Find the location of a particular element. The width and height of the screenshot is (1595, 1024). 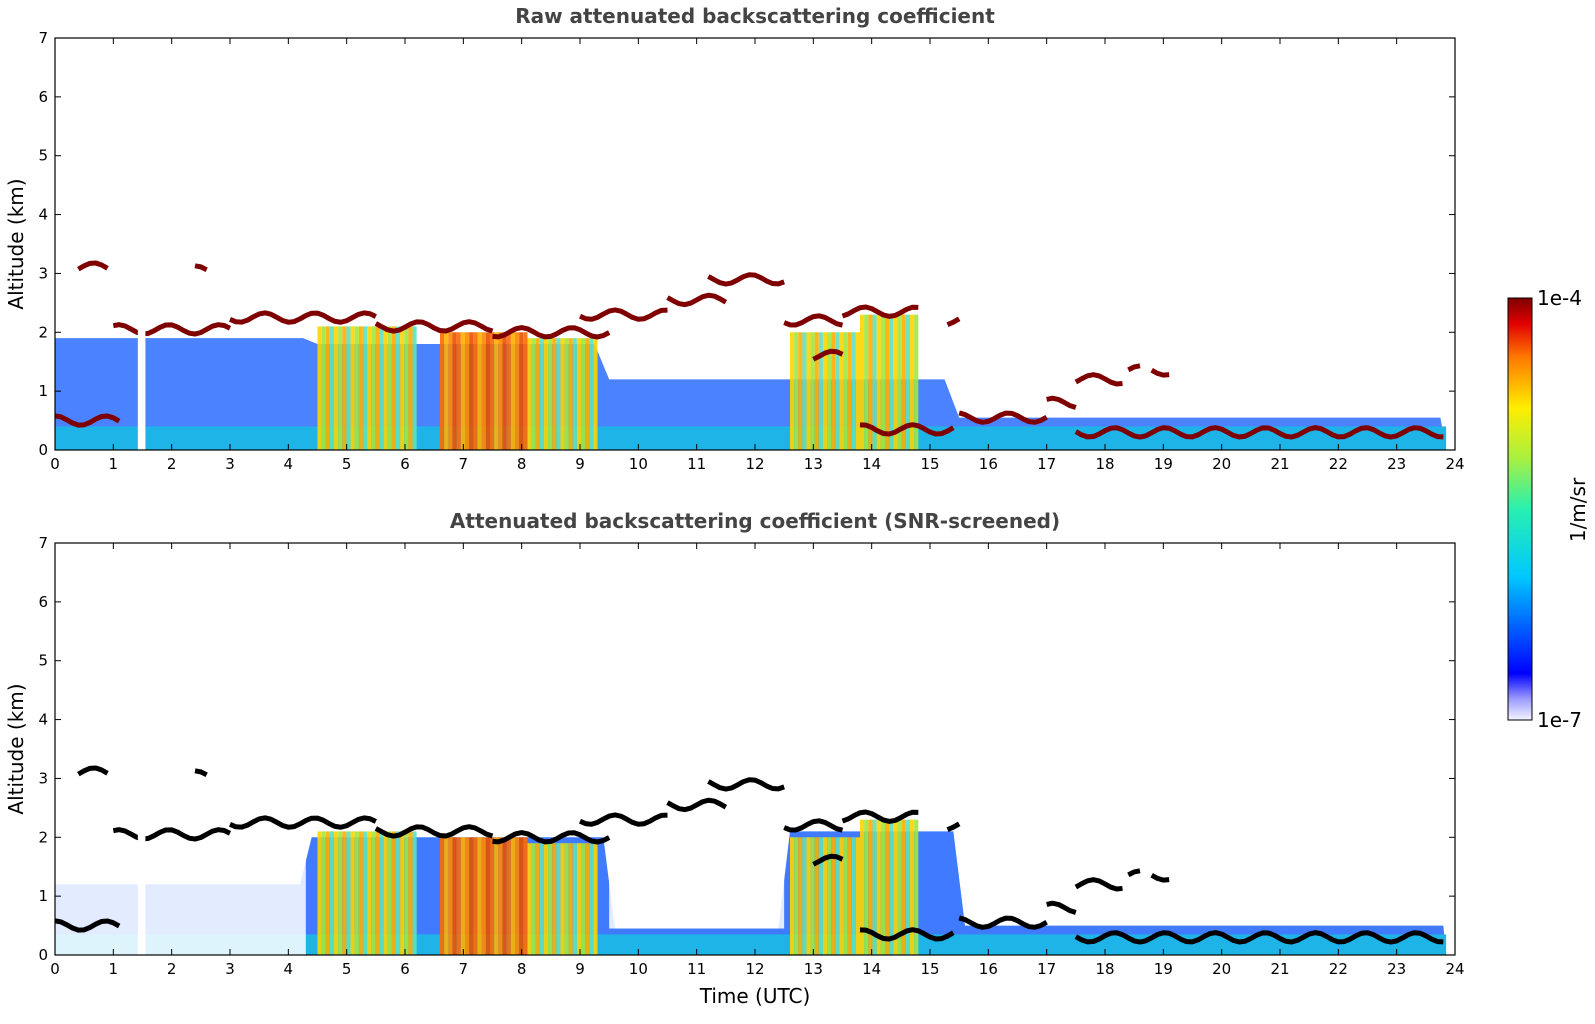

y-tick-label: 3 is located at coordinates (43, 778).